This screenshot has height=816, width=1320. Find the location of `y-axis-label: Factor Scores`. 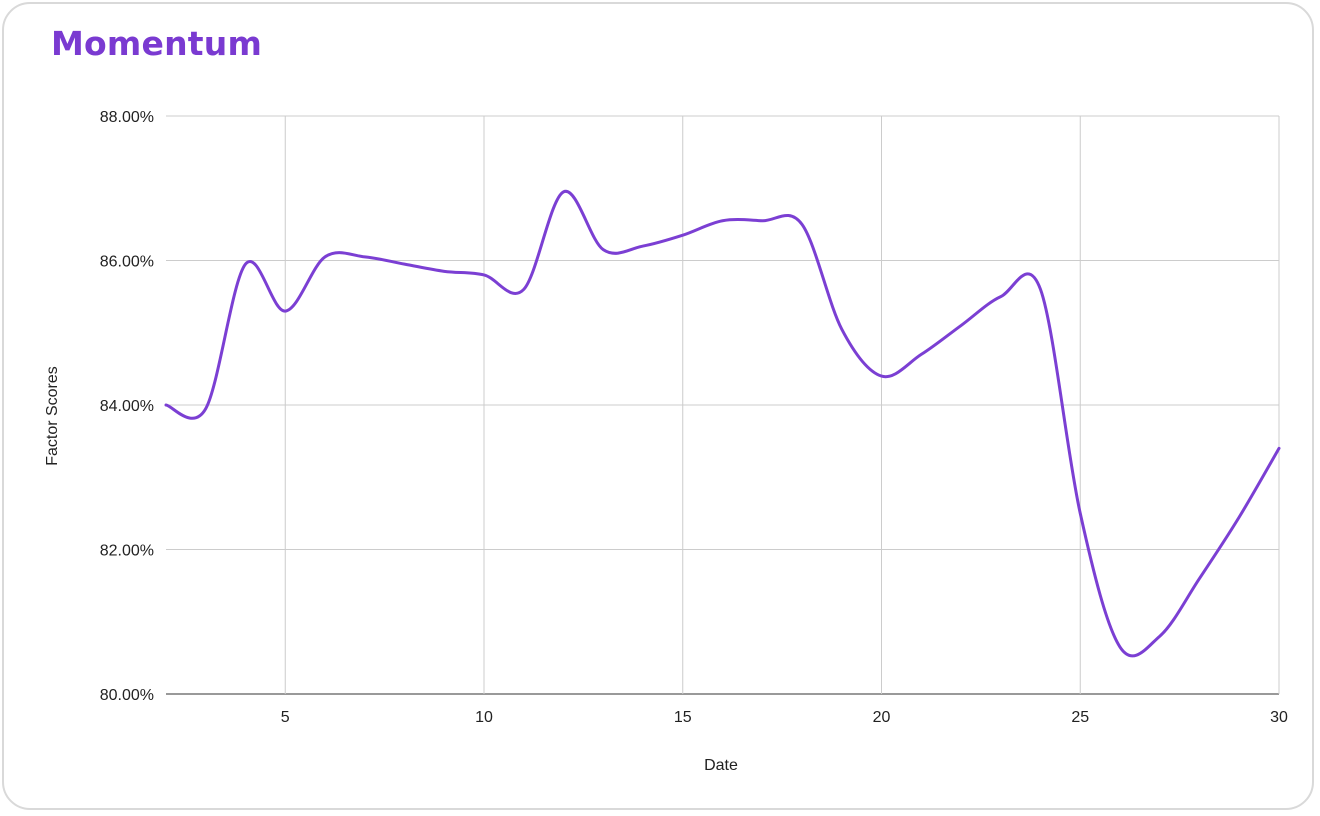

y-axis-label: Factor Scores is located at coordinates (52, 416).